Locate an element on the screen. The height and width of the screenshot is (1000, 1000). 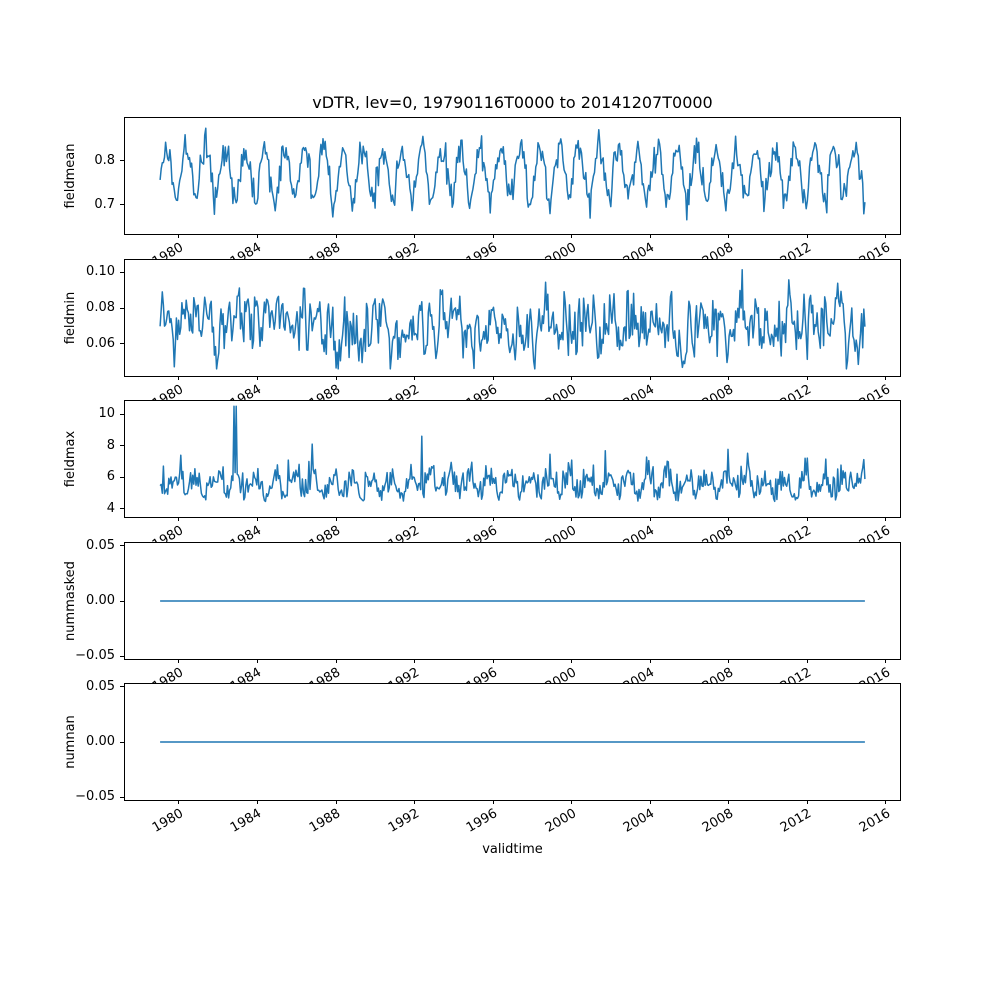
subplot-numnan: −0.05 0.00 0.05 numnan is located at coordinates (482, 741).